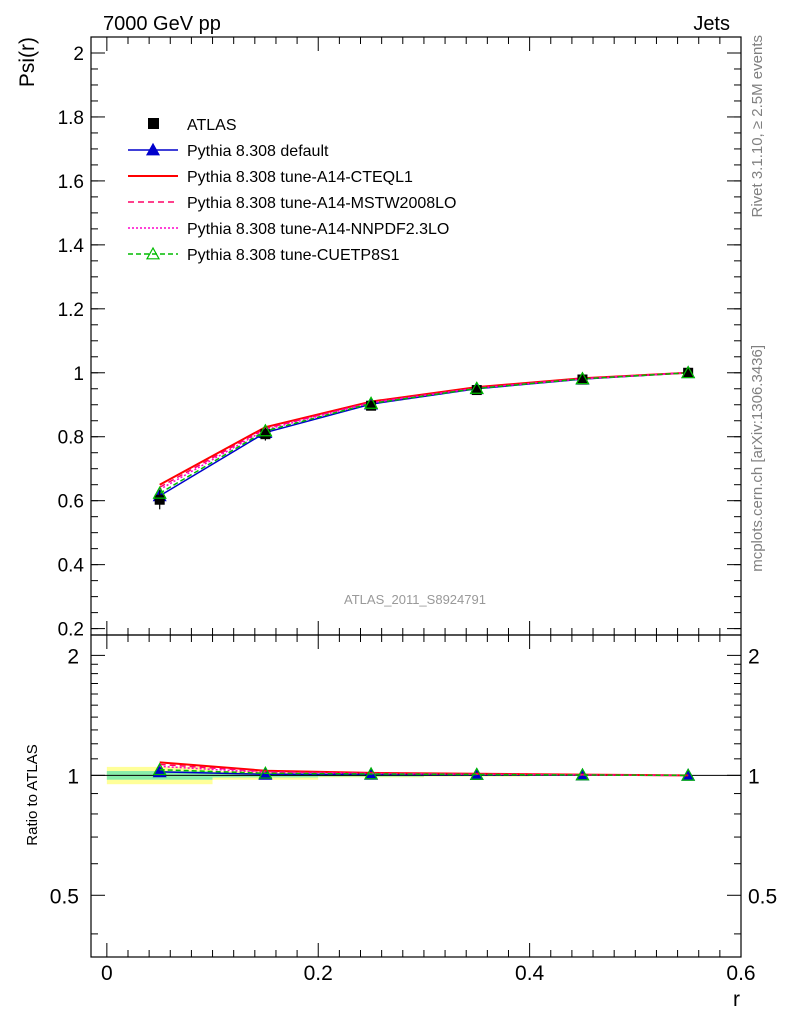 Image resolution: width=786 pixels, height=1024 pixels. I want to click on main-y-tick-label: 1.4, so click(71, 246).